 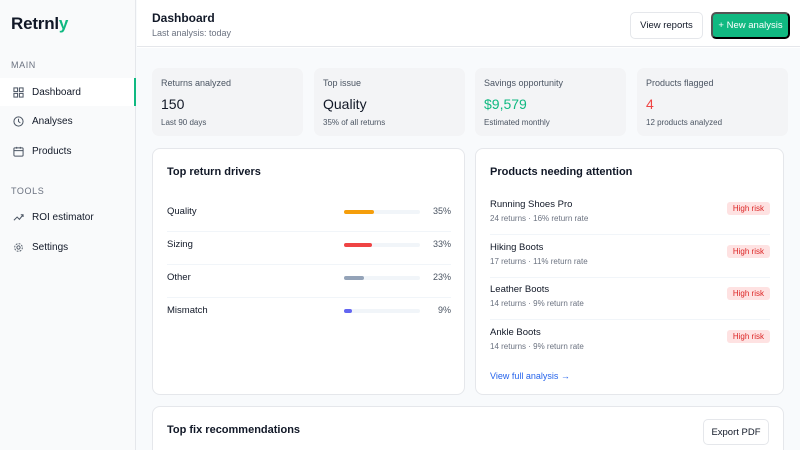 What do you see at coordinates (354, 122) in the screenshot?
I see `stat-sub: 35% of all returns` at bounding box center [354, 122].